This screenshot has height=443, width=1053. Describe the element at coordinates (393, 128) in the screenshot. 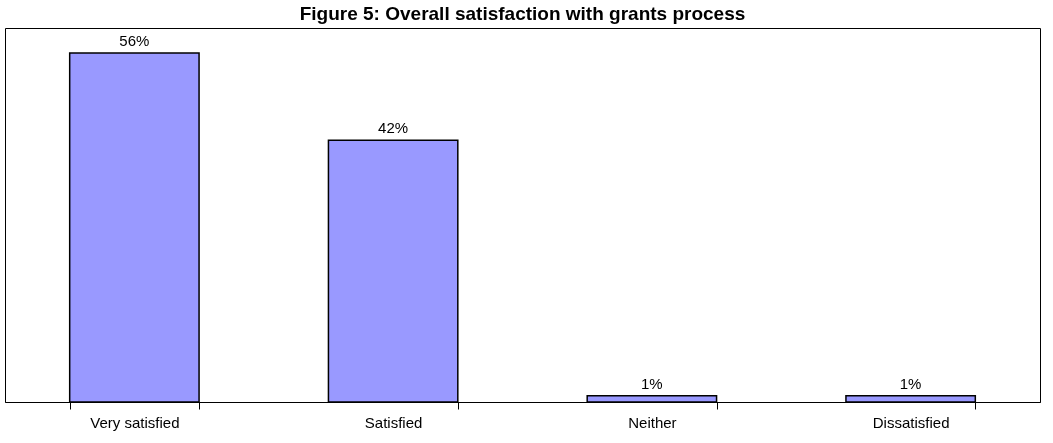

I see `data-label: 42%` at that location.